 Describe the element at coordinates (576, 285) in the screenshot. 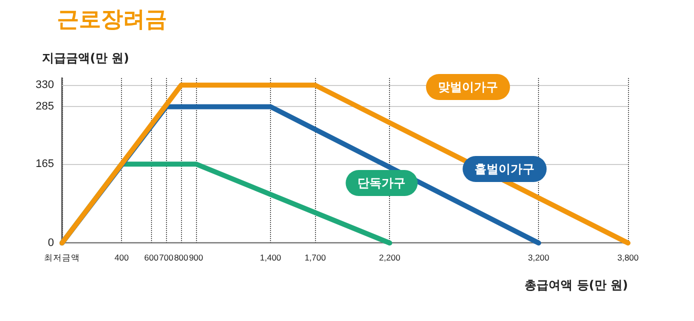

I see `x-axis-title: 총급여액 등(만 원)` at that location.